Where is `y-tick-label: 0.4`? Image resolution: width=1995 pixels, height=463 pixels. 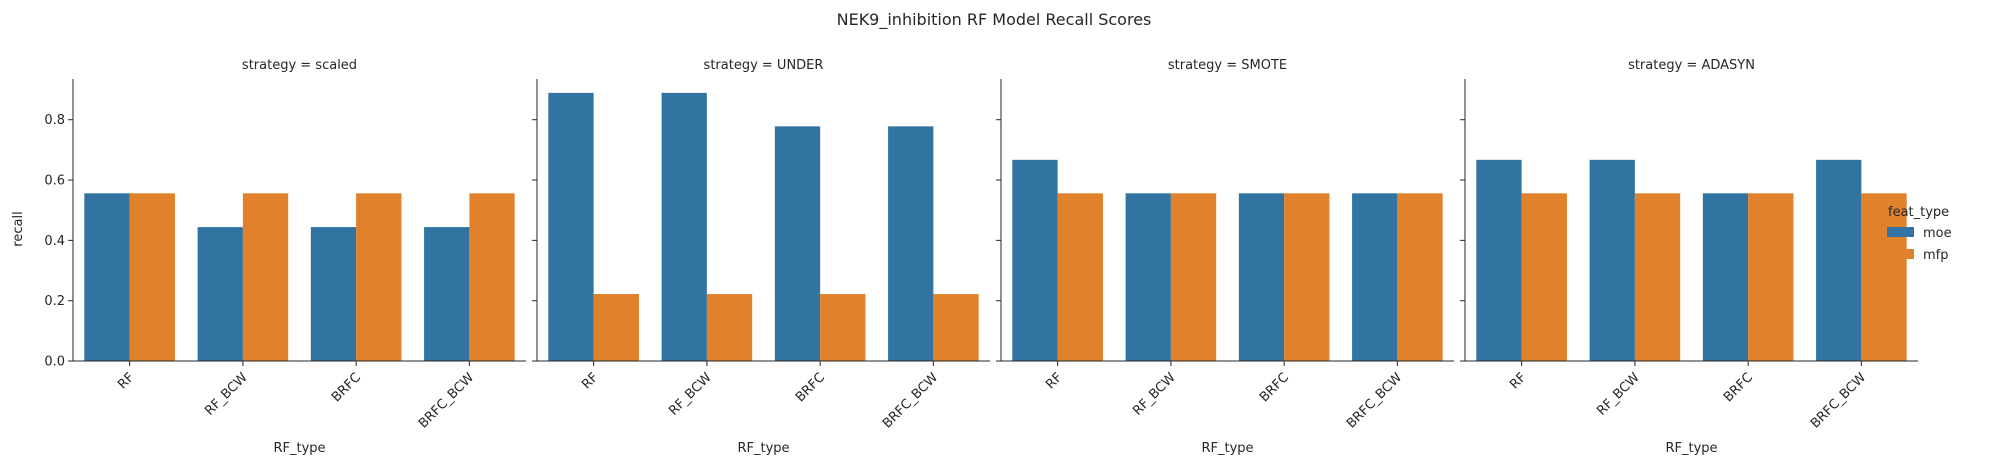 y-tick-label: 0.4 is located at coordinates (54, 241).